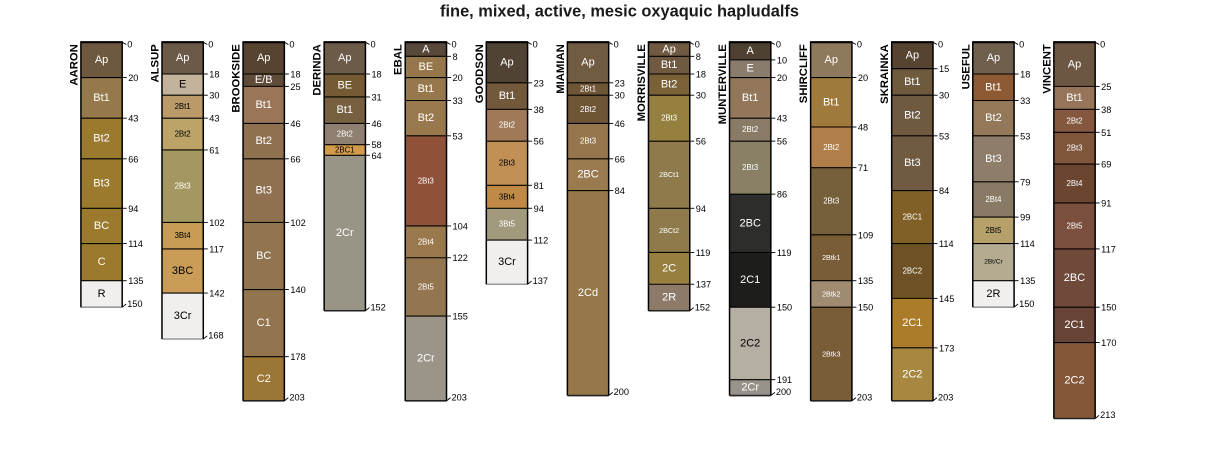 The image size is (1225, 455). What do you see at coordinates (460, 226) in the screenshot?
I see `svg-text: 104` at bounding box center [460, 226].